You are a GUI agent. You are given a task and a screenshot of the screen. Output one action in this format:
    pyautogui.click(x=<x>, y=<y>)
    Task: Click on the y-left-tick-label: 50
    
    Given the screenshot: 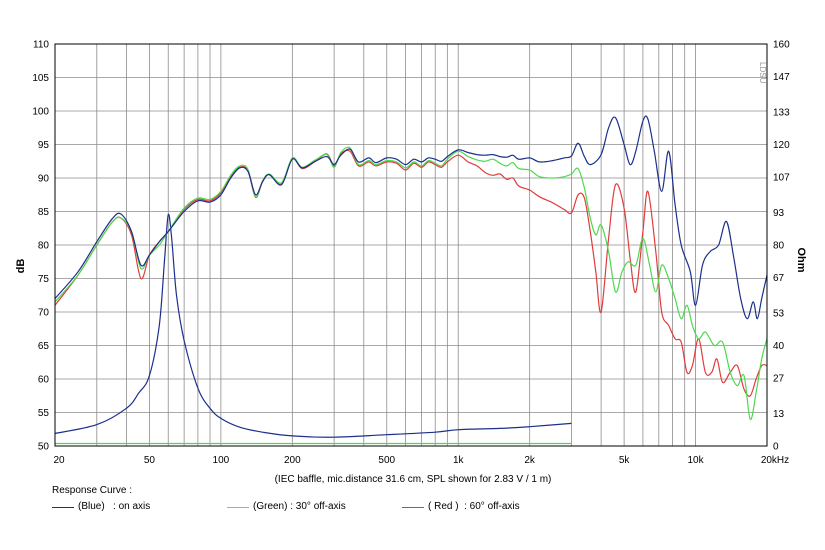 What is the action you would take?
    pyautogui.click(x=44, y=447)
    